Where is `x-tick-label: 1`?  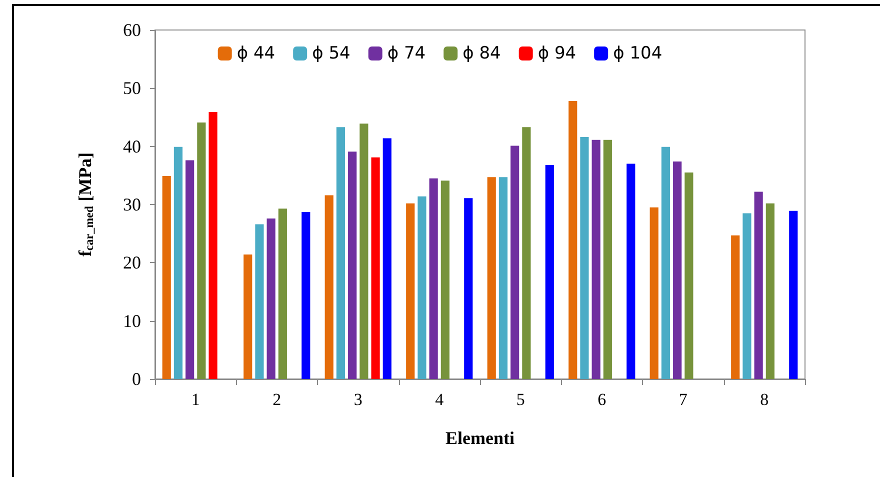 x-tick-label: 1 is located at coordinates (195, 399).